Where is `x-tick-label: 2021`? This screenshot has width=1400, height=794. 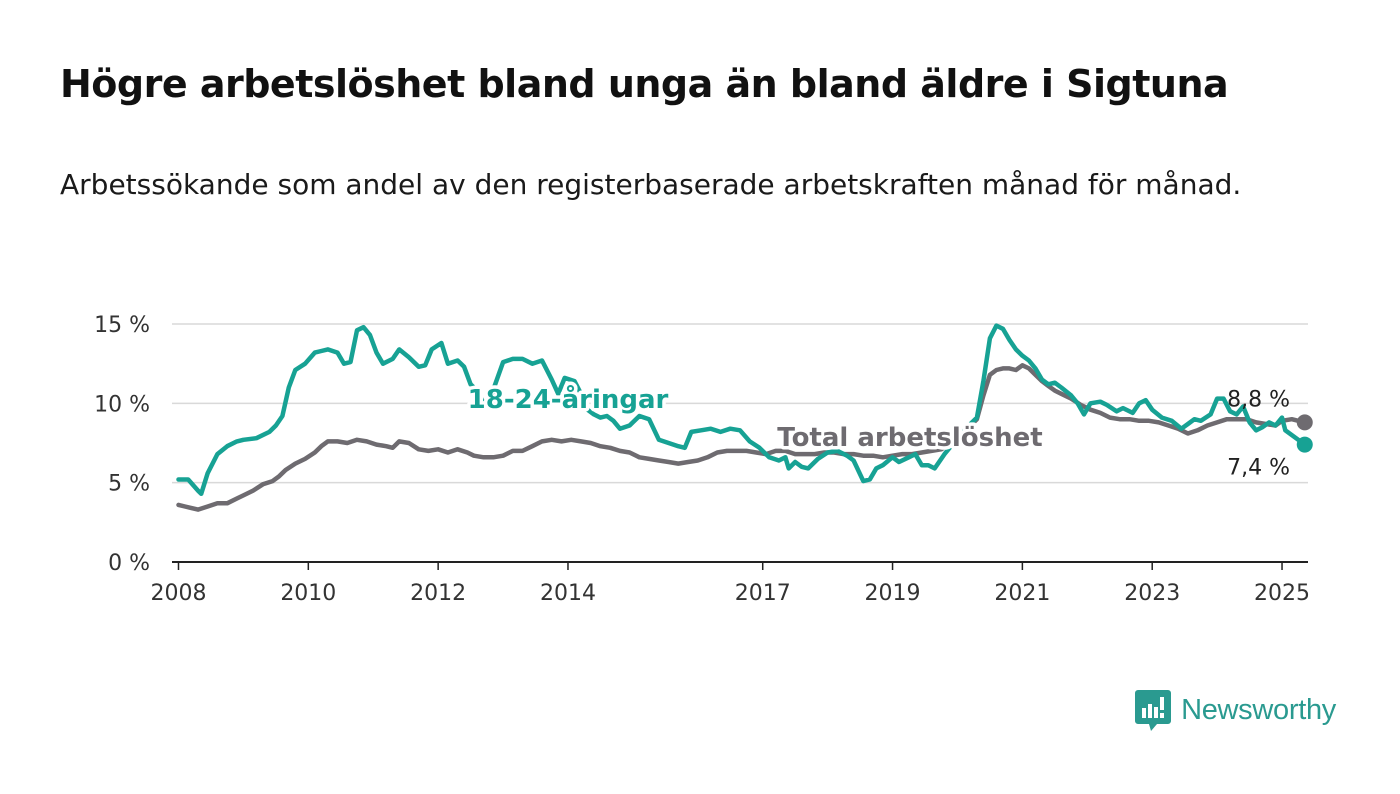 x-tick-label: 2021 is located at coordinates (1022, 593).